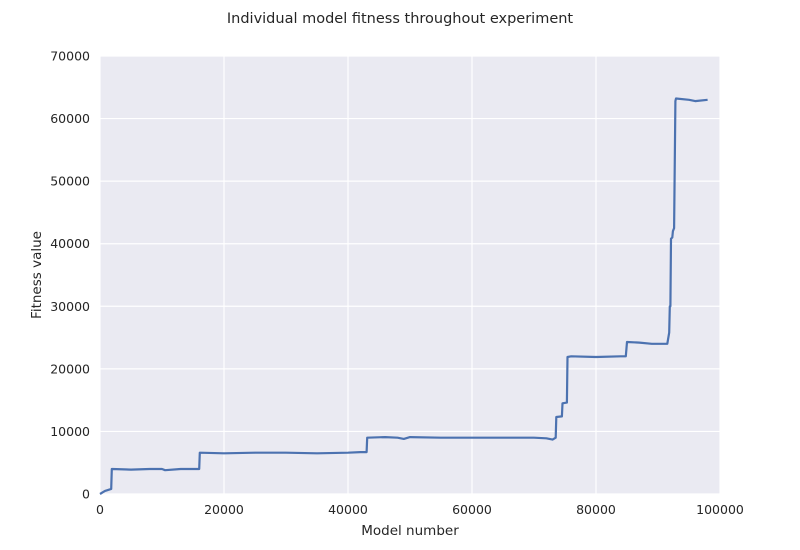  What do you see at coordinates (720, 509) in the screenshot?
I see `x-tick-label: 100000` at bounding box center [720, 509].